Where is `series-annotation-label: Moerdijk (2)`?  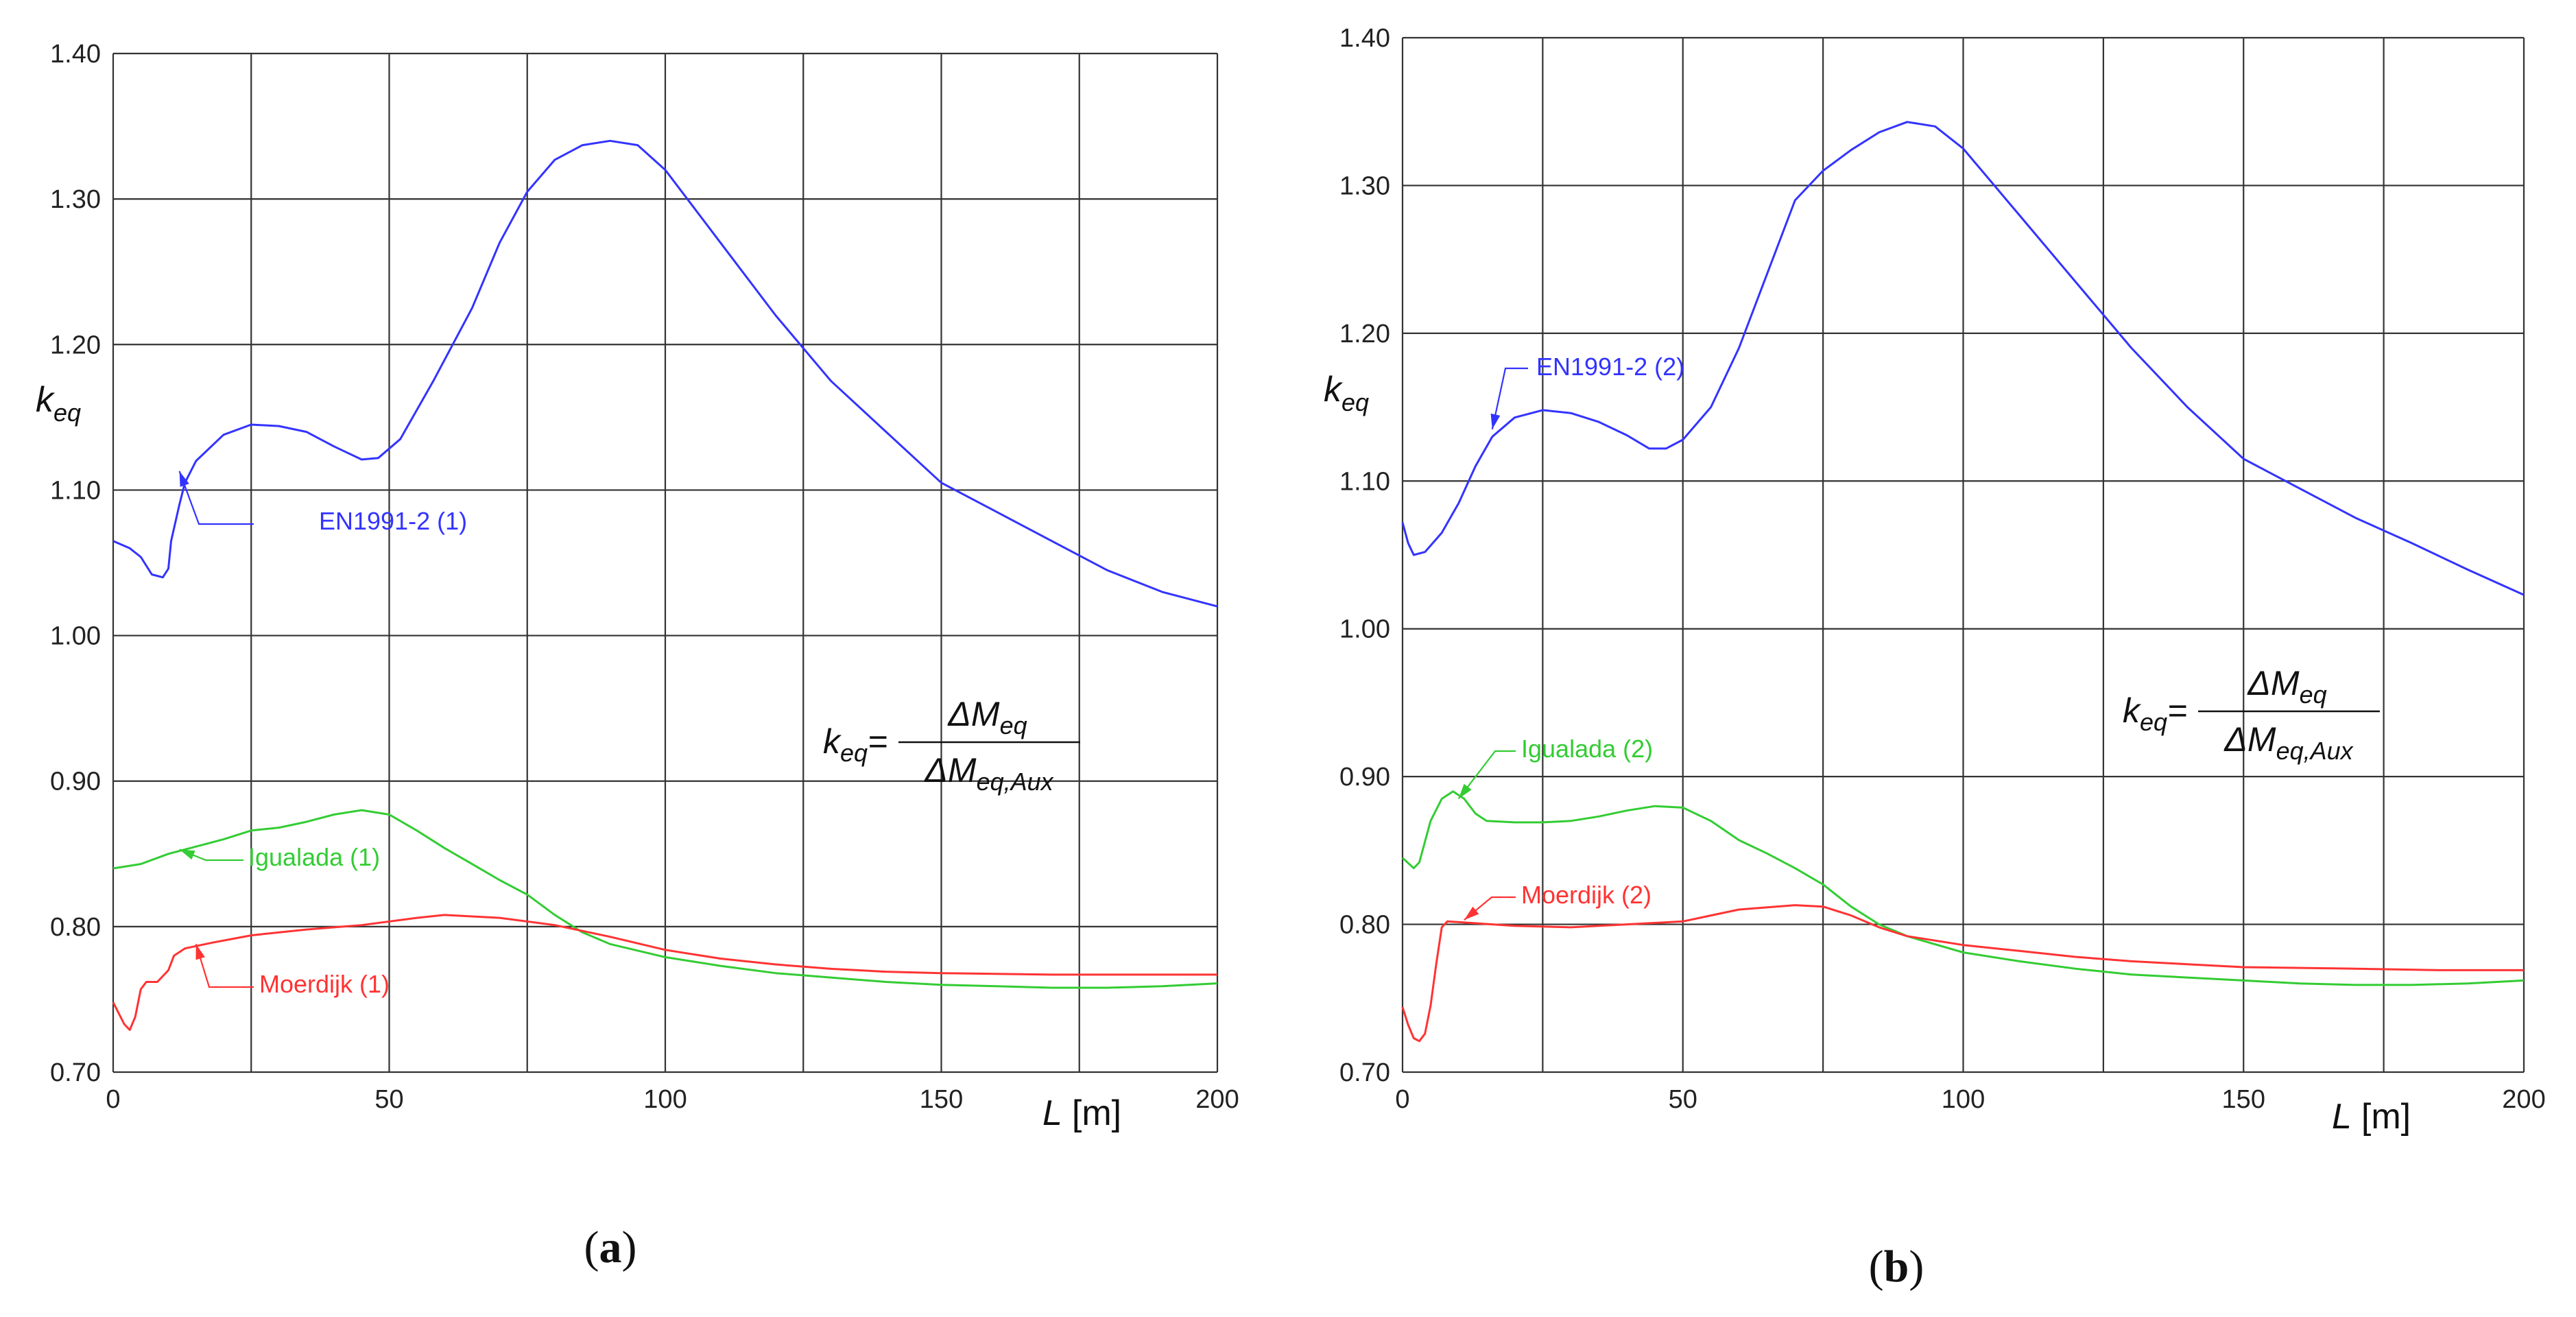 series-annotation-label: Moerdijk (2) is located at coordinates (1586, 895).